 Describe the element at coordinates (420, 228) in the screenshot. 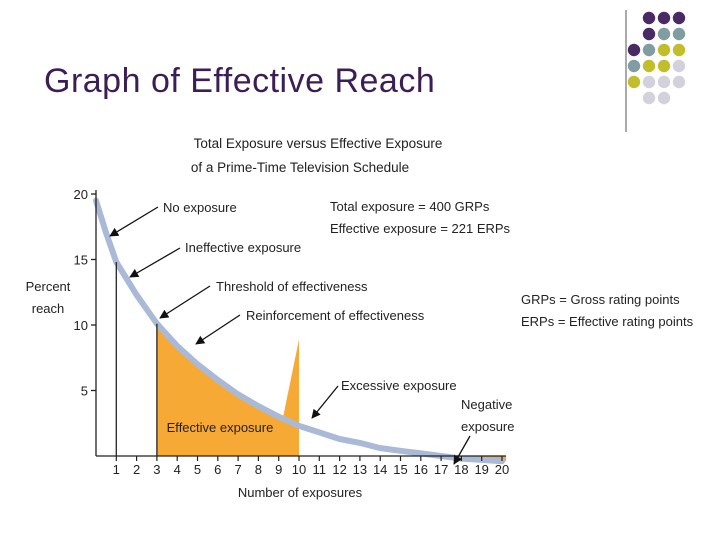

I see `effective-total-label: Effective exposure = 221 ERPs` at that location.